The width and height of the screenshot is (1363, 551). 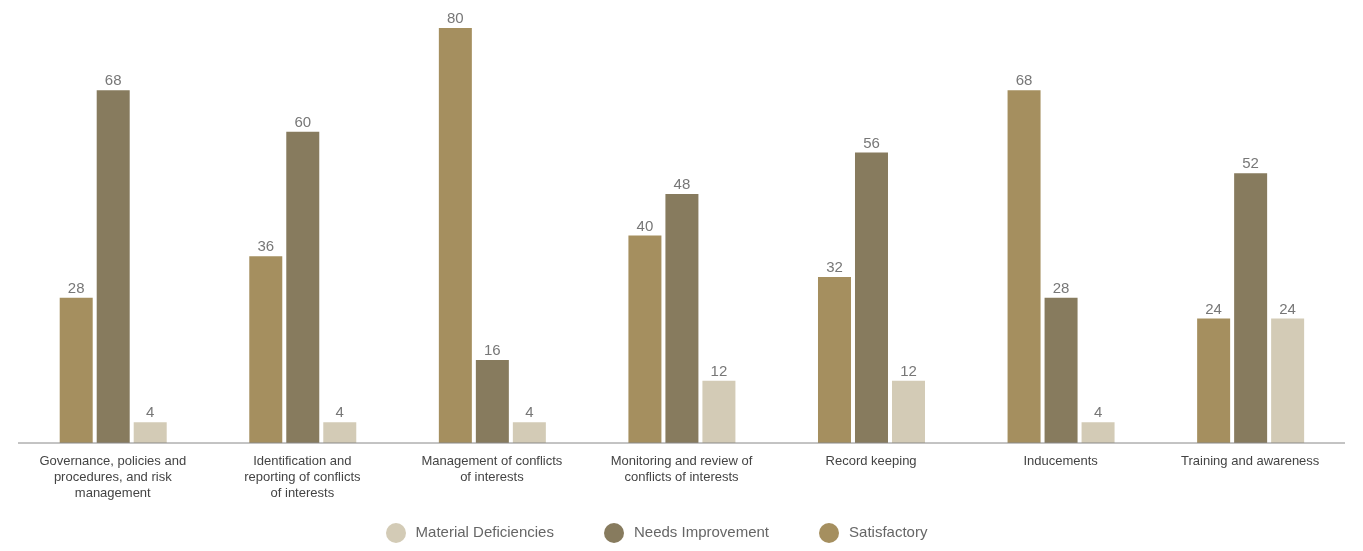 I want to click on x-tick-label: Identification and reporting of conflicts of interests, so click(x=303, y=476).